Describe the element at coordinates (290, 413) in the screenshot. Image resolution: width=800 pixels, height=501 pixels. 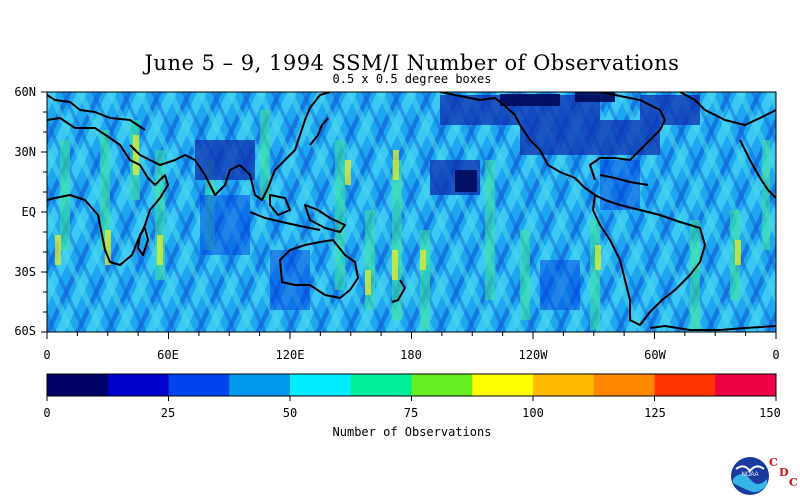
I see `colorbar-tick-label: 50` at that location.